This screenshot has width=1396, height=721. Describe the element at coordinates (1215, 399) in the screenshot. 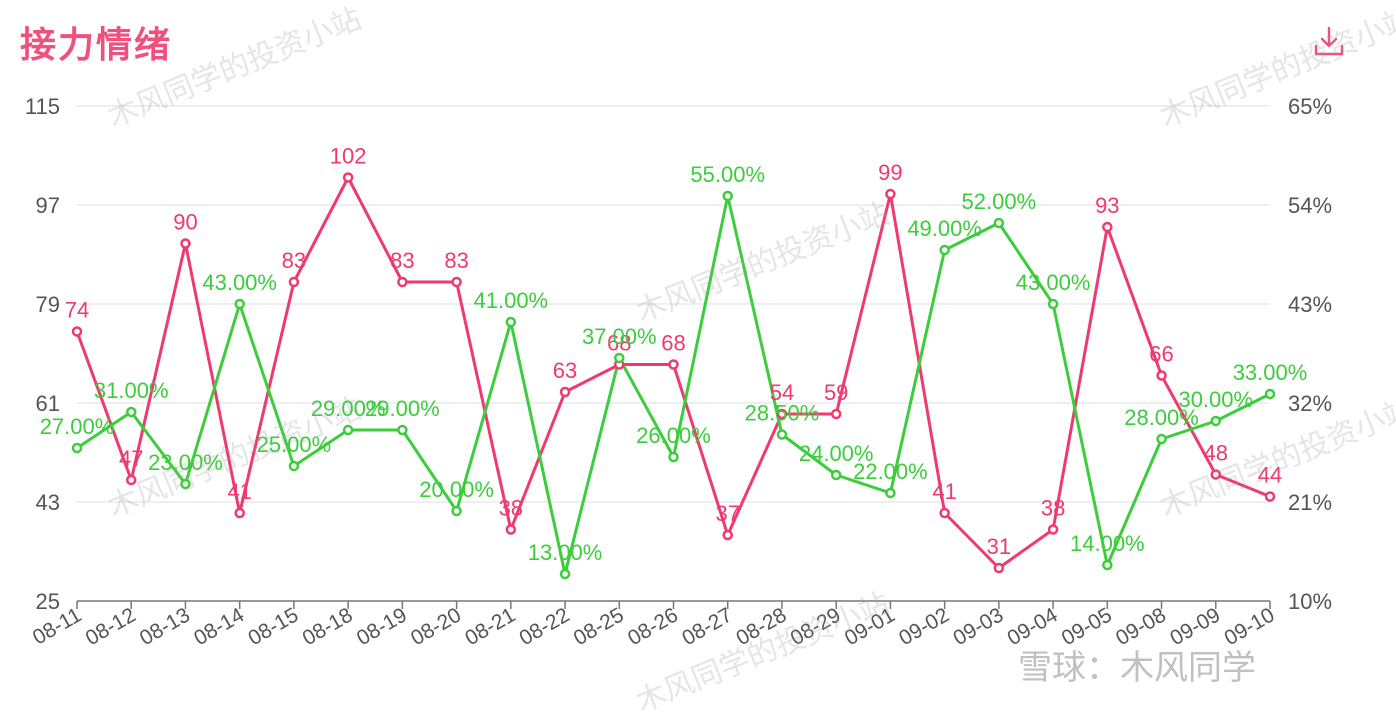

I see `green-series-data-label: 30.00%` at that location.